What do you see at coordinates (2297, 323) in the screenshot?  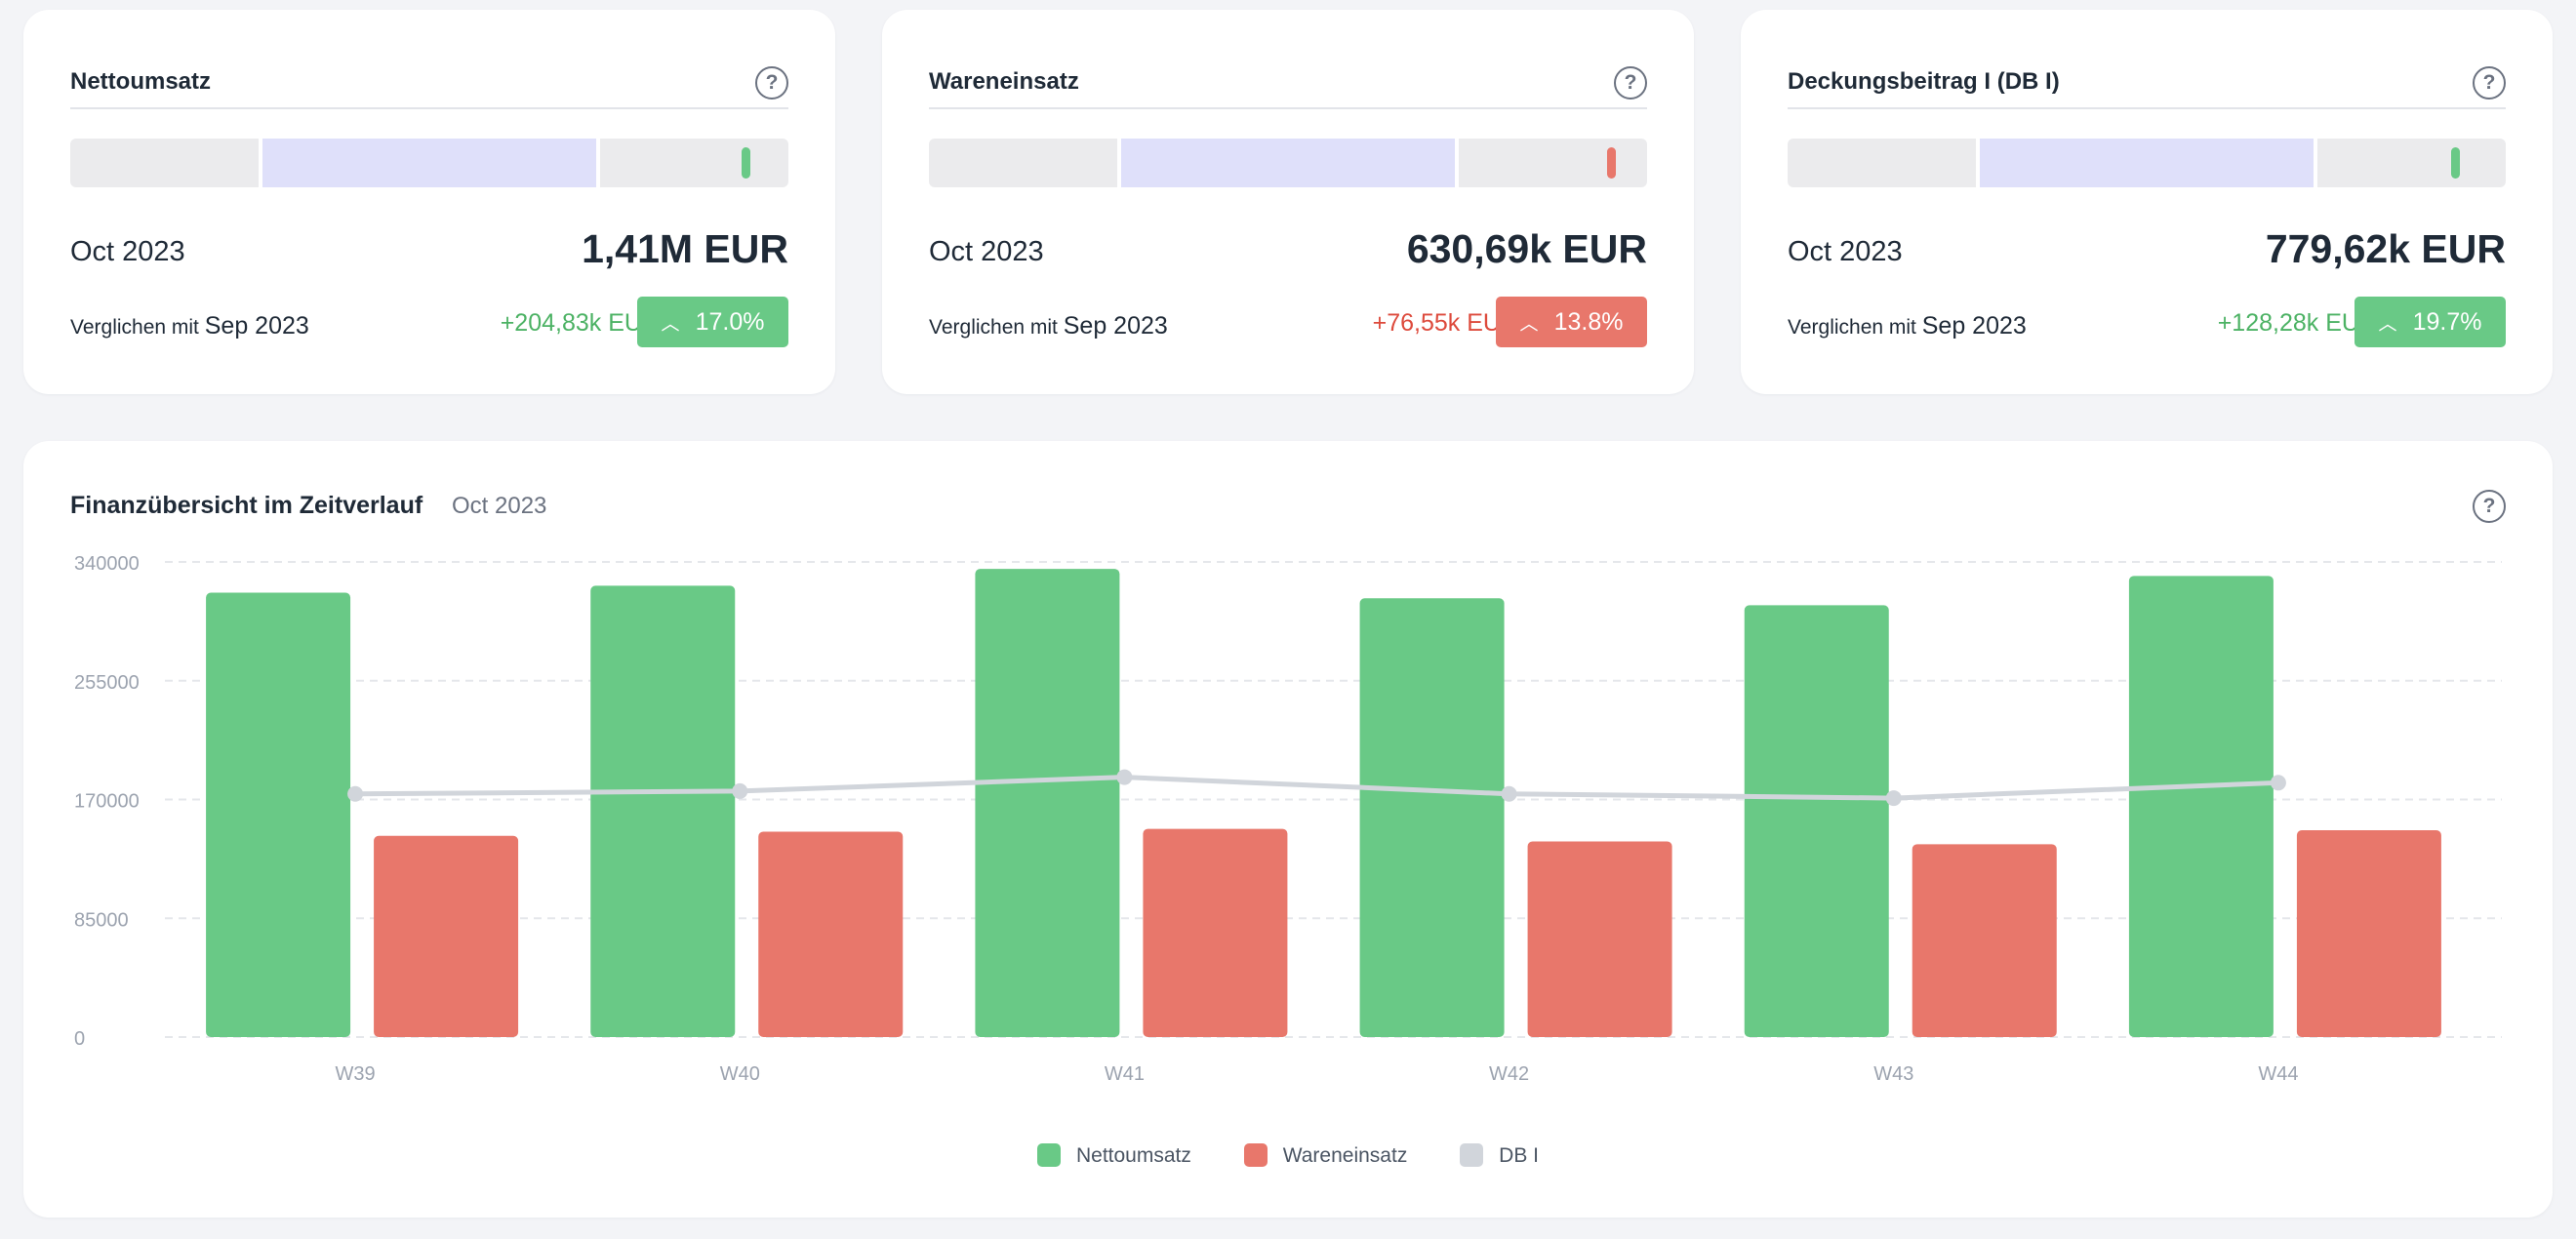 I see `kpi-delta: +128,28k EUR` at bounding box center [2297, 323].